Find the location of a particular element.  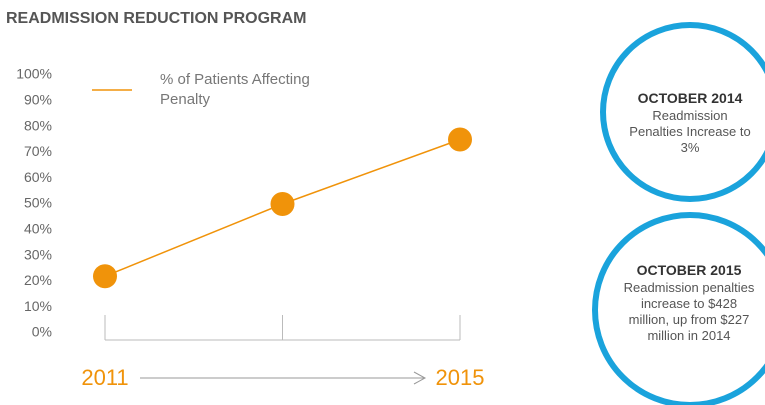

y-tick-label: 100% is located at coordinates (34, 74).